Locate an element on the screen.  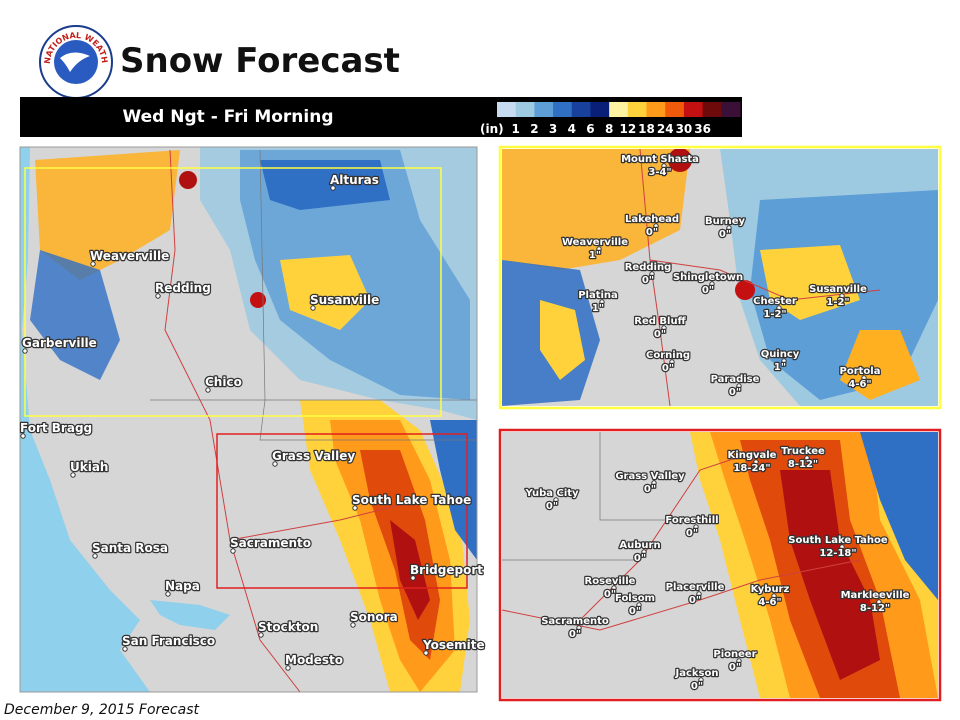
place-label: Burney is located at coordinates (725, 221).